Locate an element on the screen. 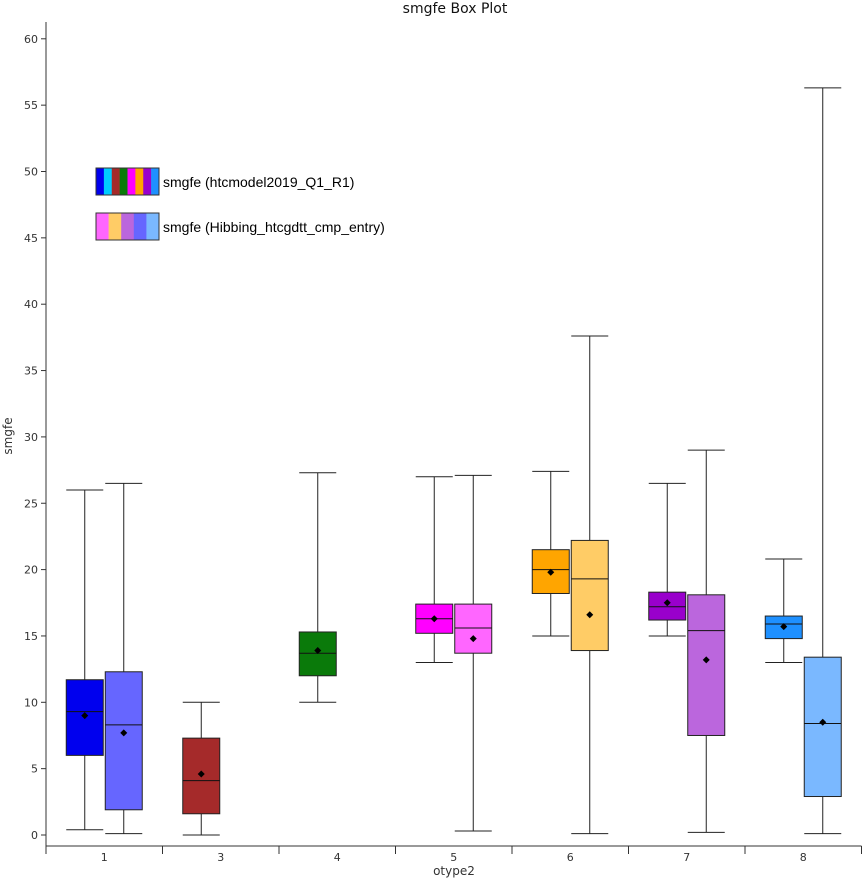 The image size is (862, 878). x-tick-label: 7 is located at coordinates (686, 857).